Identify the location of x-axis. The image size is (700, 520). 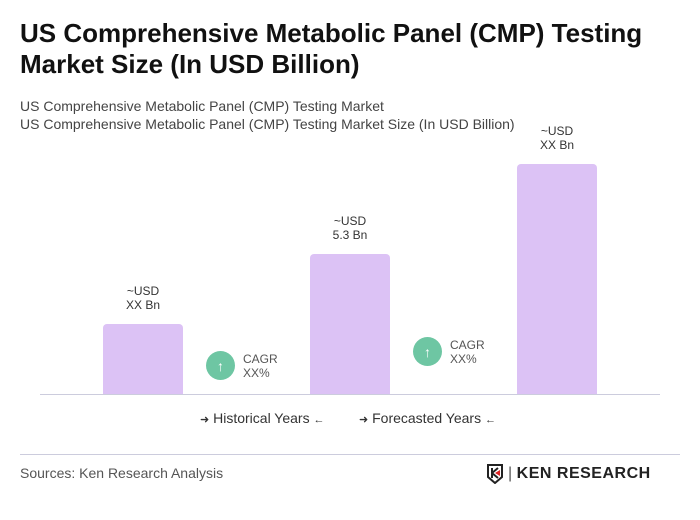
(350, 394).